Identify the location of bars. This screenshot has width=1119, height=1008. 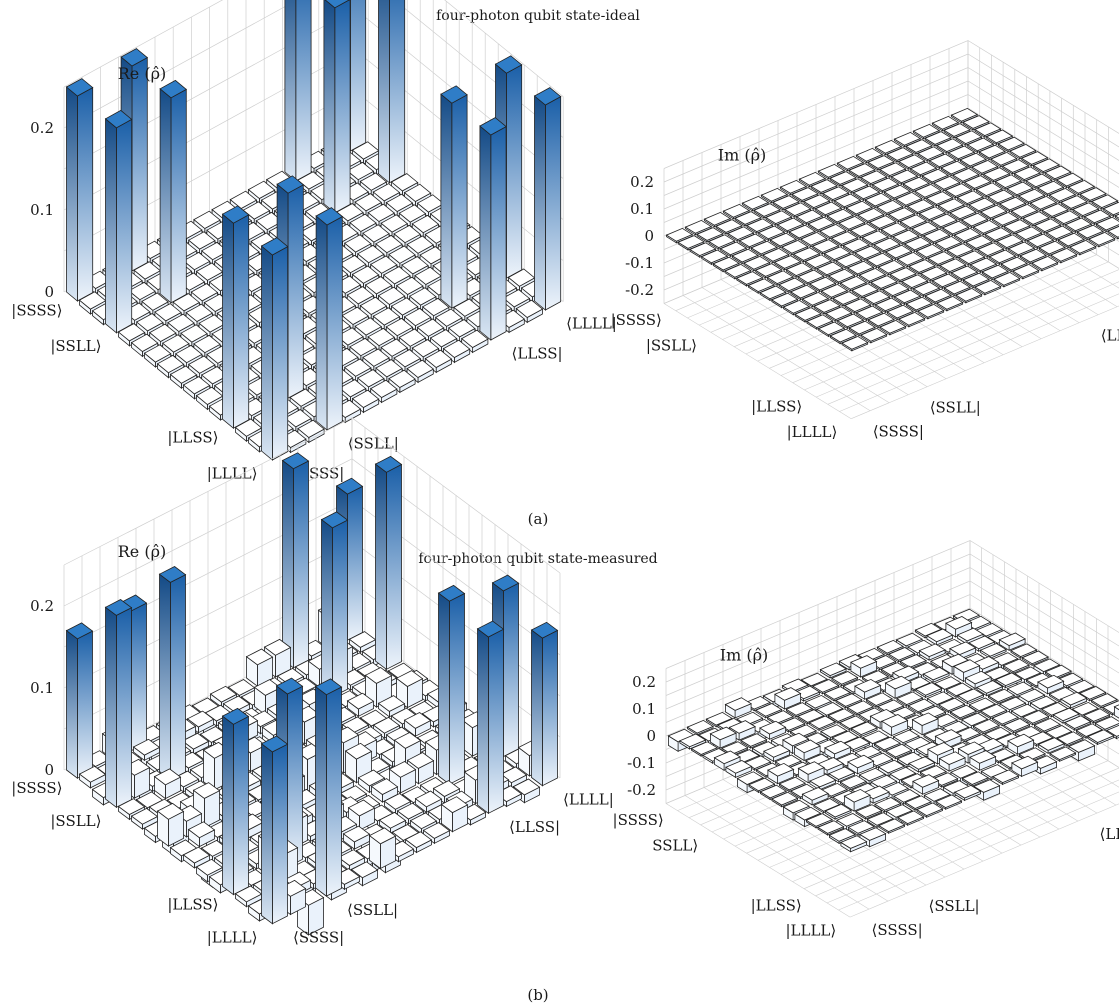
(892, 229).